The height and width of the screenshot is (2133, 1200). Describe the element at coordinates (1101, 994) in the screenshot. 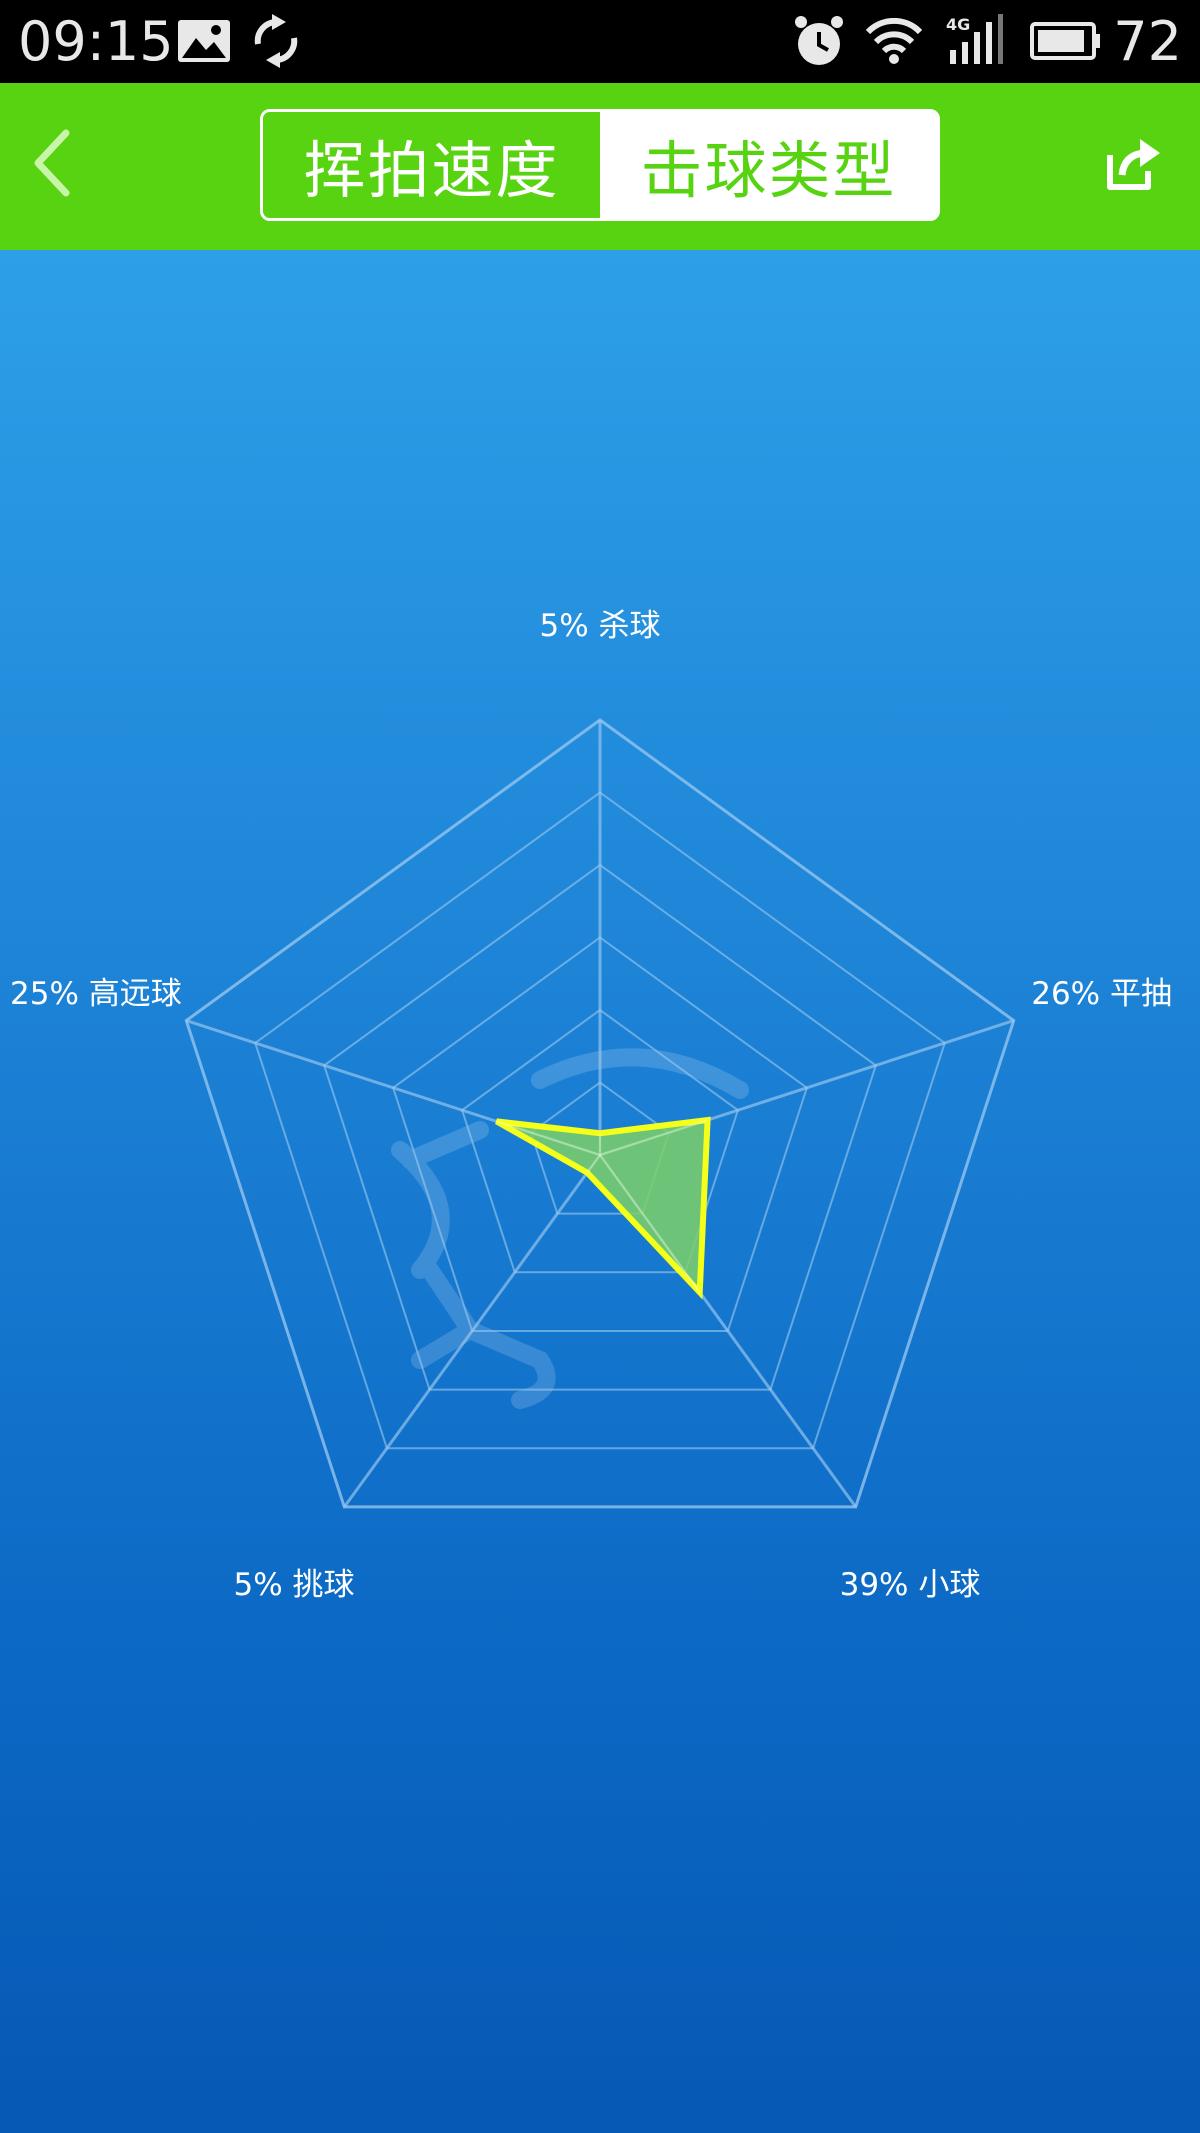

I see `axis-label-drive: 26% 平抽` at that location.